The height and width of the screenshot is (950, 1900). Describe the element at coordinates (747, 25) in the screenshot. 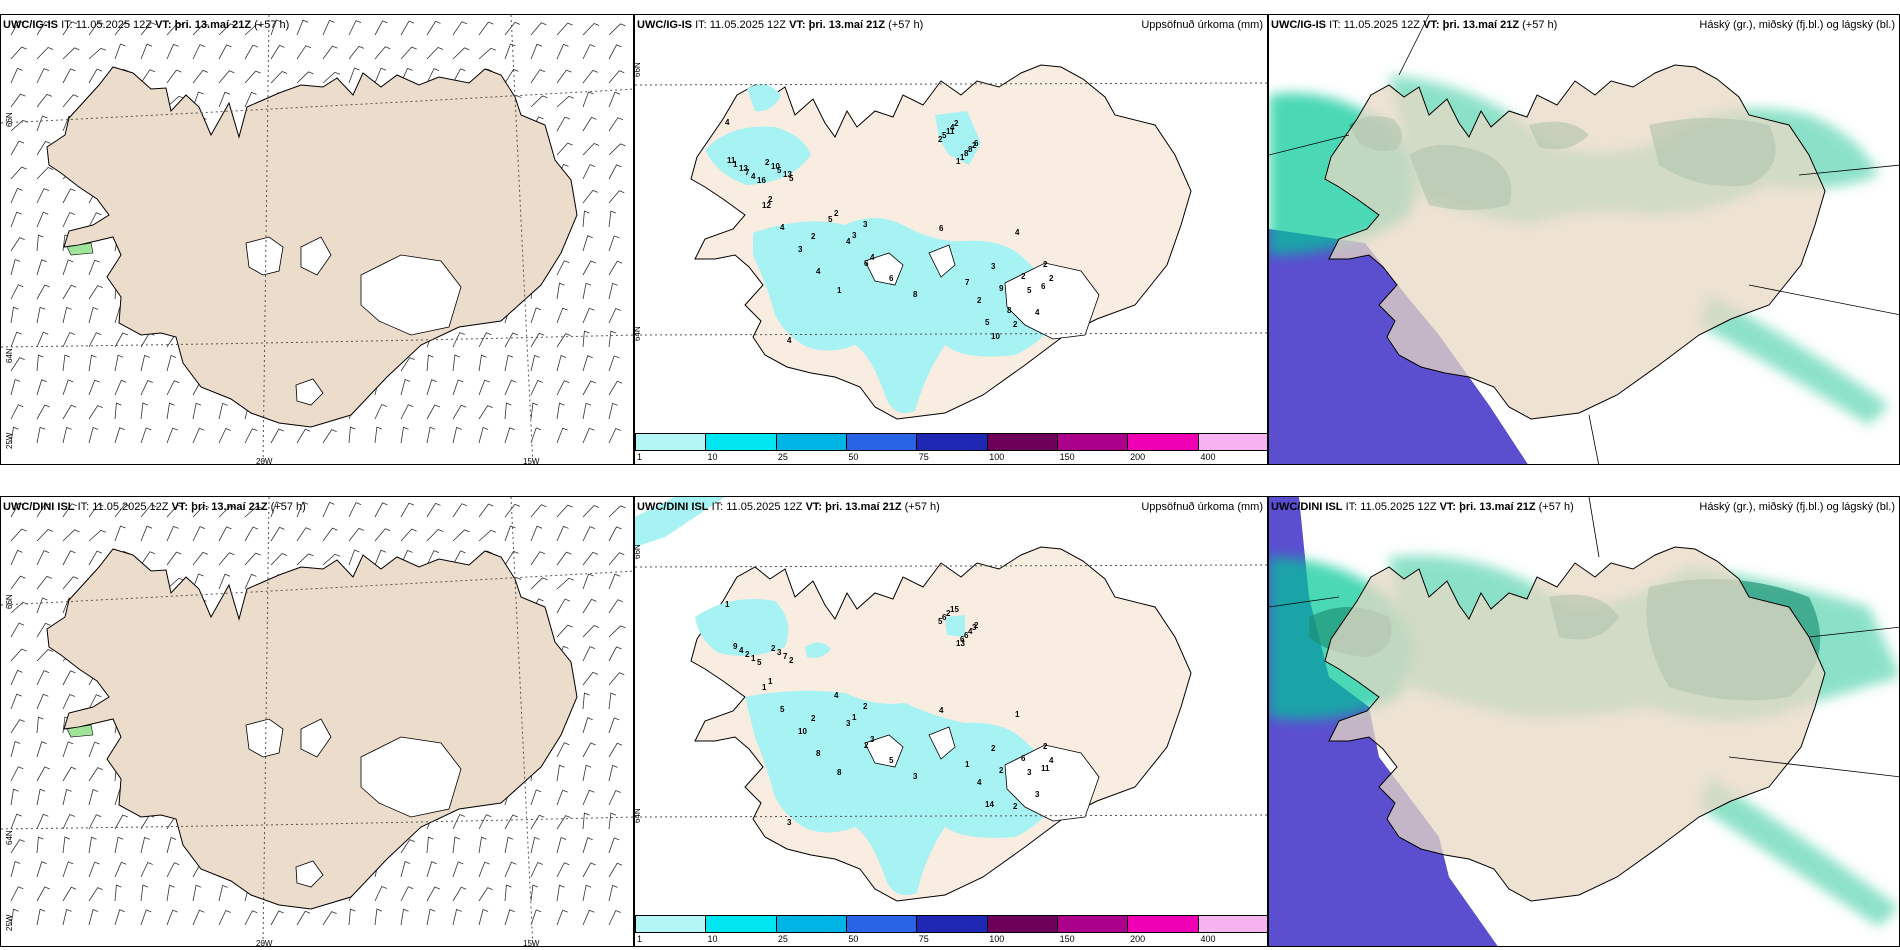

I see `it-value: 11.05.2025 12Z` at that location.